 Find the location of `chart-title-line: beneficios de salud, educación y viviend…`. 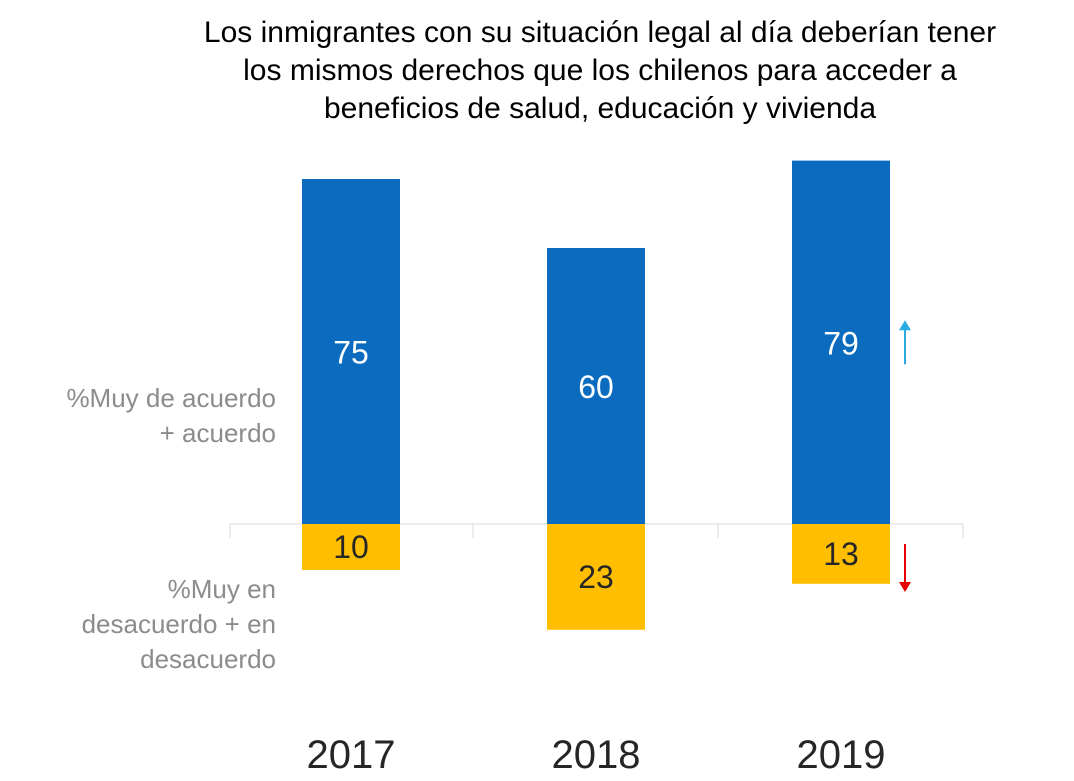

chart-title-line: beneficios de salud, educación y viviend… is located at coordinates (600, 108).